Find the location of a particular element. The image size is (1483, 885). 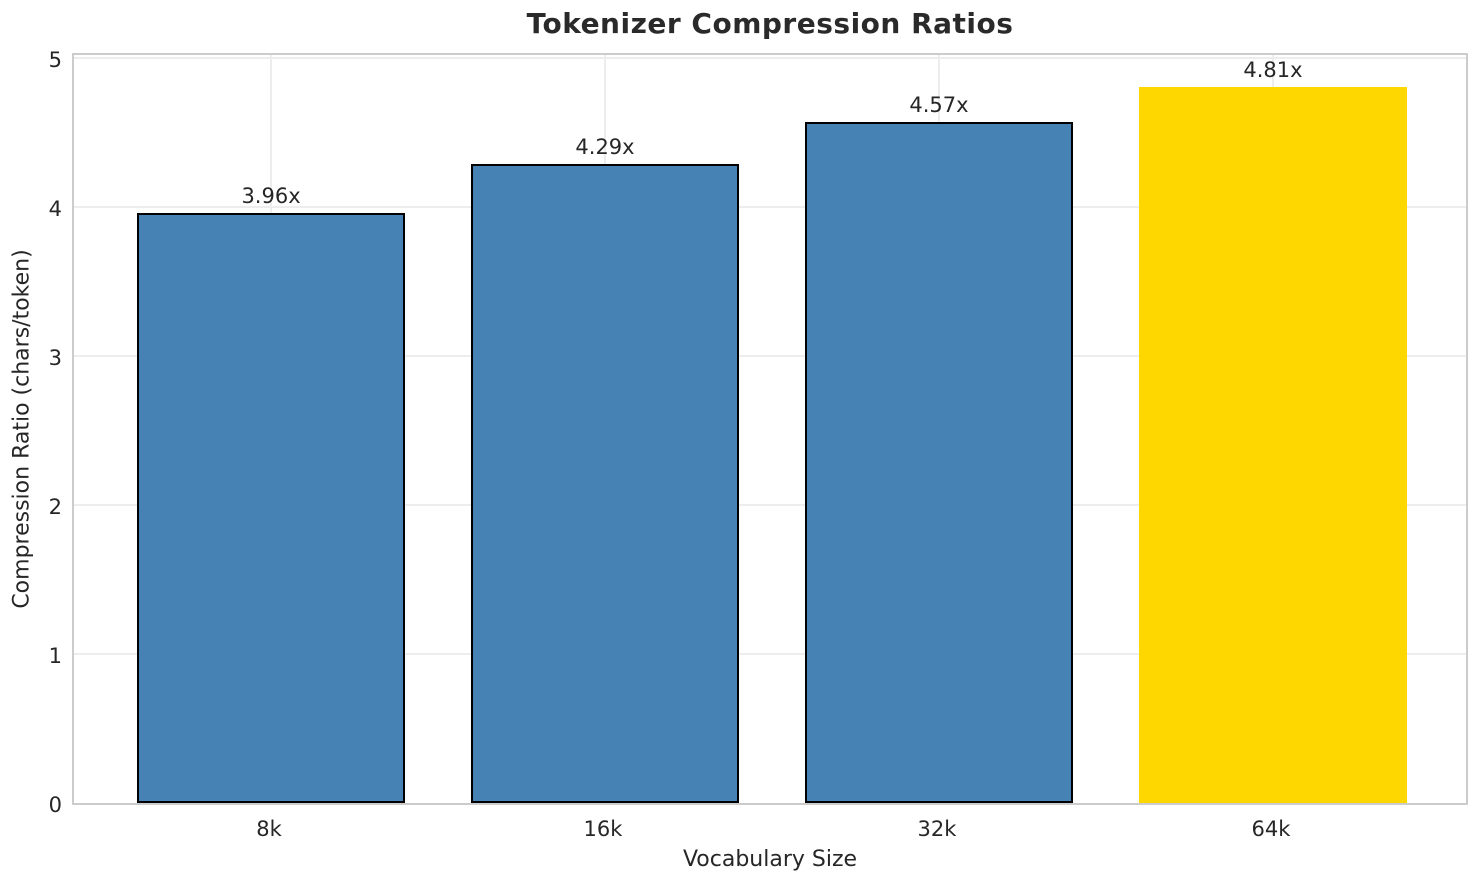

bar-value-label: 4.81x is located at coordinates (1273, 69).